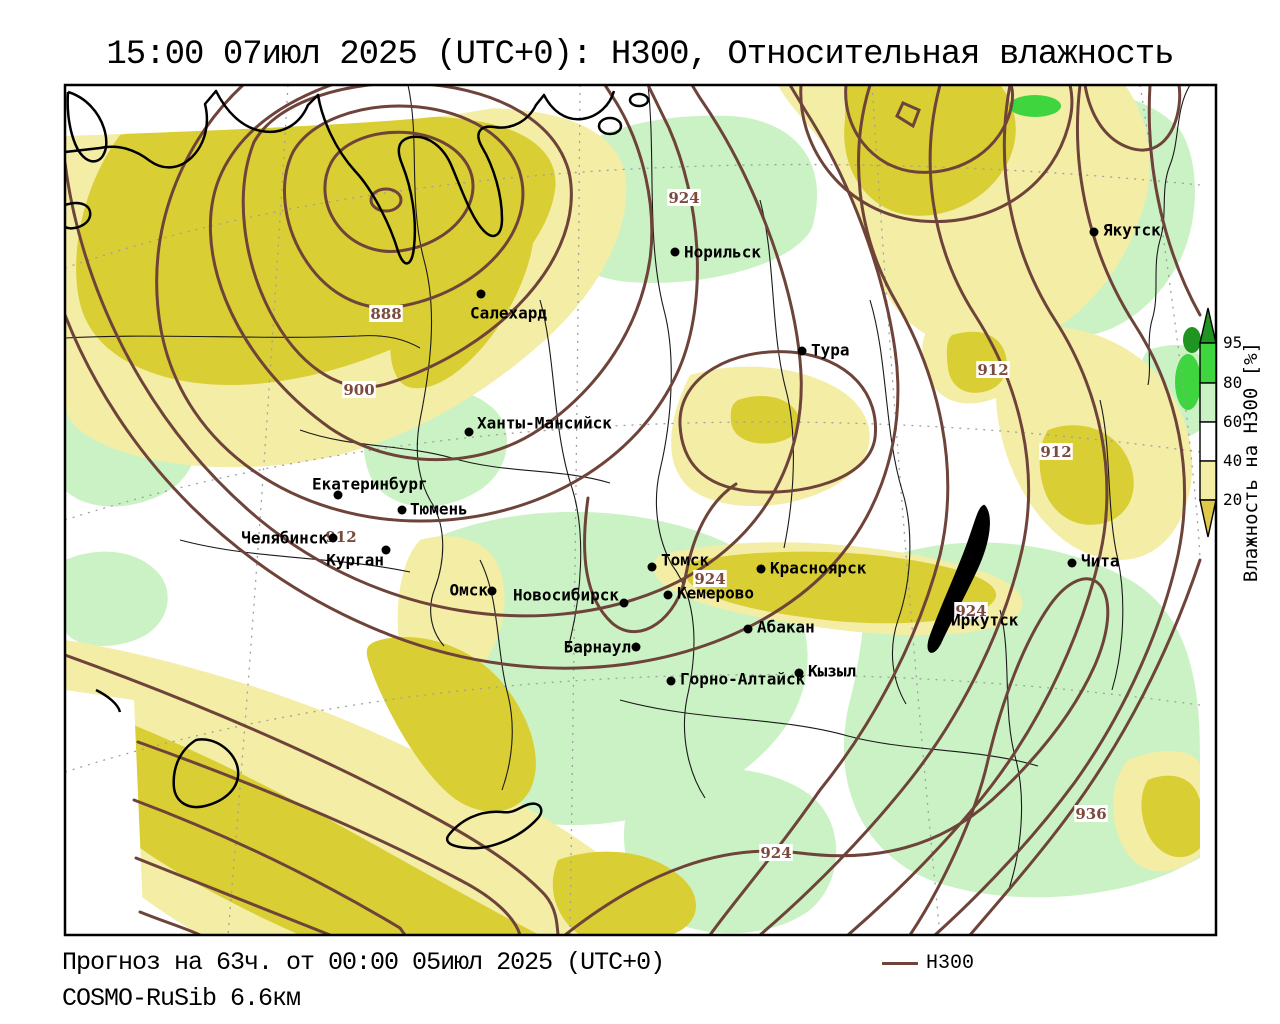  I want to click on city-label: Горно-Алтайск, so click(743, 679).